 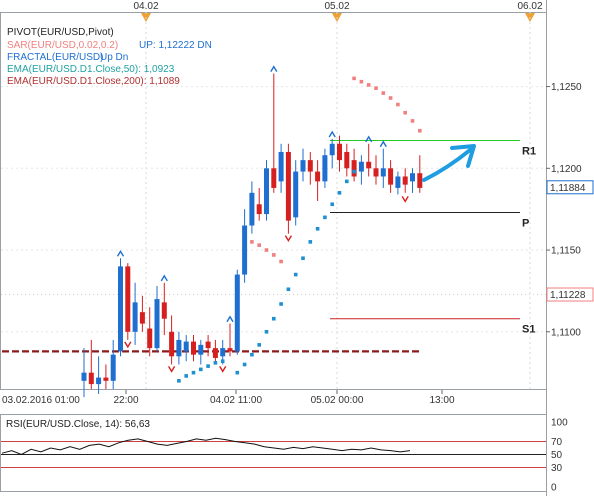 What do you see at coordinates (55, 57) in the screenshot?
I see `legend-fractal: FRACTAL(EUR/USD)` at bounding box center [55, 57].